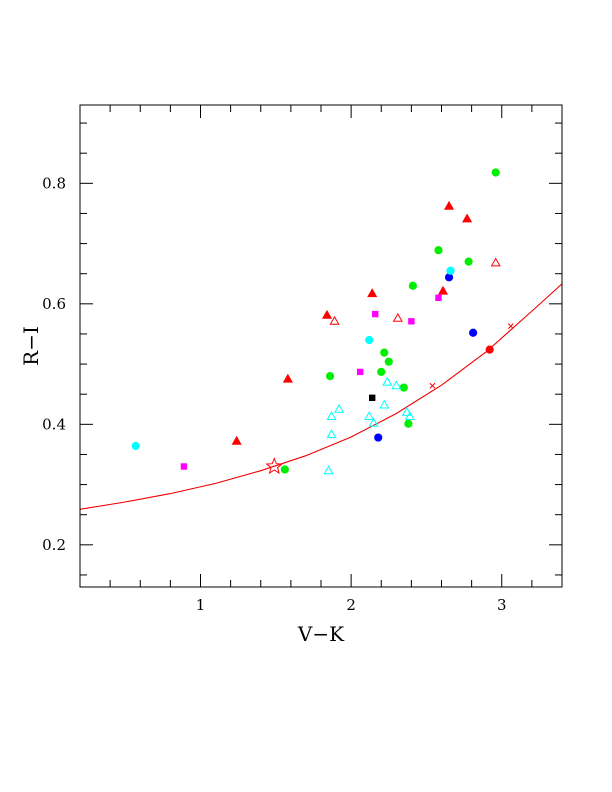 The height and width of the screenshot is (792, 612). I want to click on y-tick-label: 0.8, so click(54, 183).